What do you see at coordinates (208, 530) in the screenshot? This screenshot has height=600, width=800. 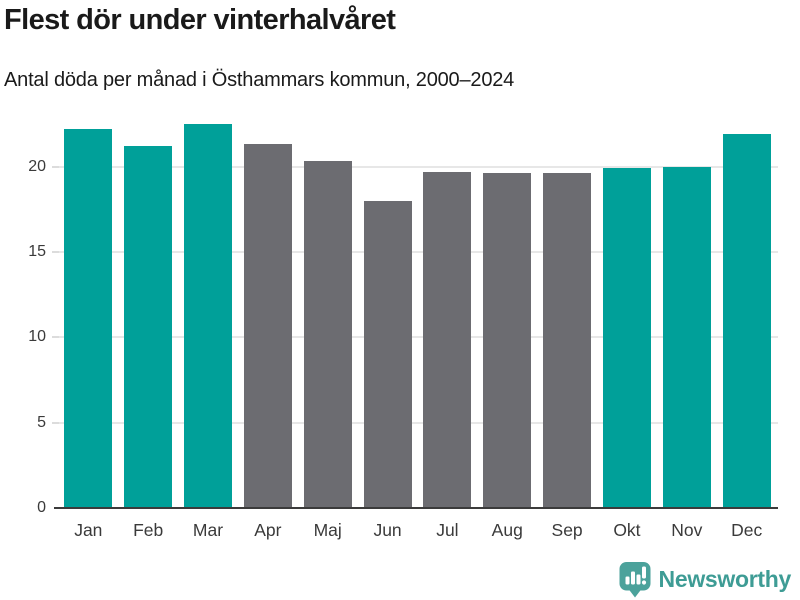 I see `x-tick-label-mar: Mar` at bounding box center [208, 530].